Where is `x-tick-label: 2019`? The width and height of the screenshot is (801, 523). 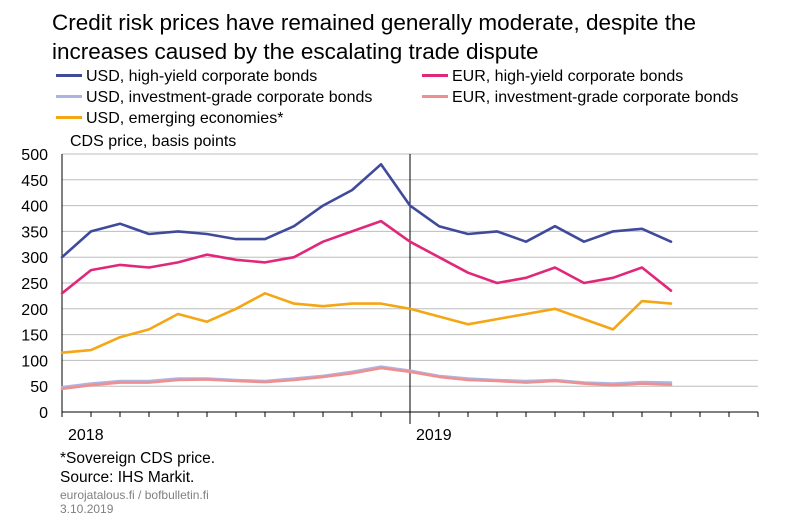 x-tick-label: 2019 is located at coordinates (434, 435).